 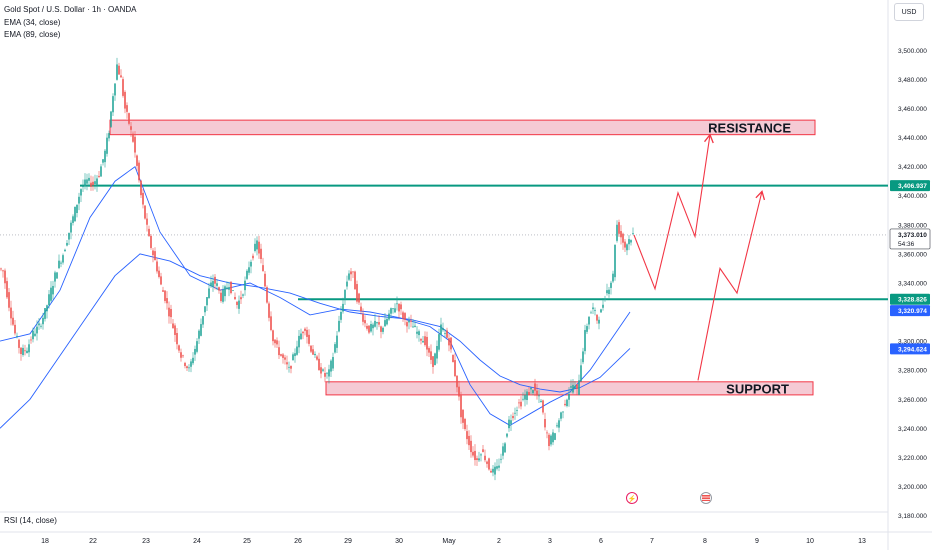 What do you see at coordinates (909, 12) in the screenshot?
I see `currency-button: USD` at bounding box center [909, 12].